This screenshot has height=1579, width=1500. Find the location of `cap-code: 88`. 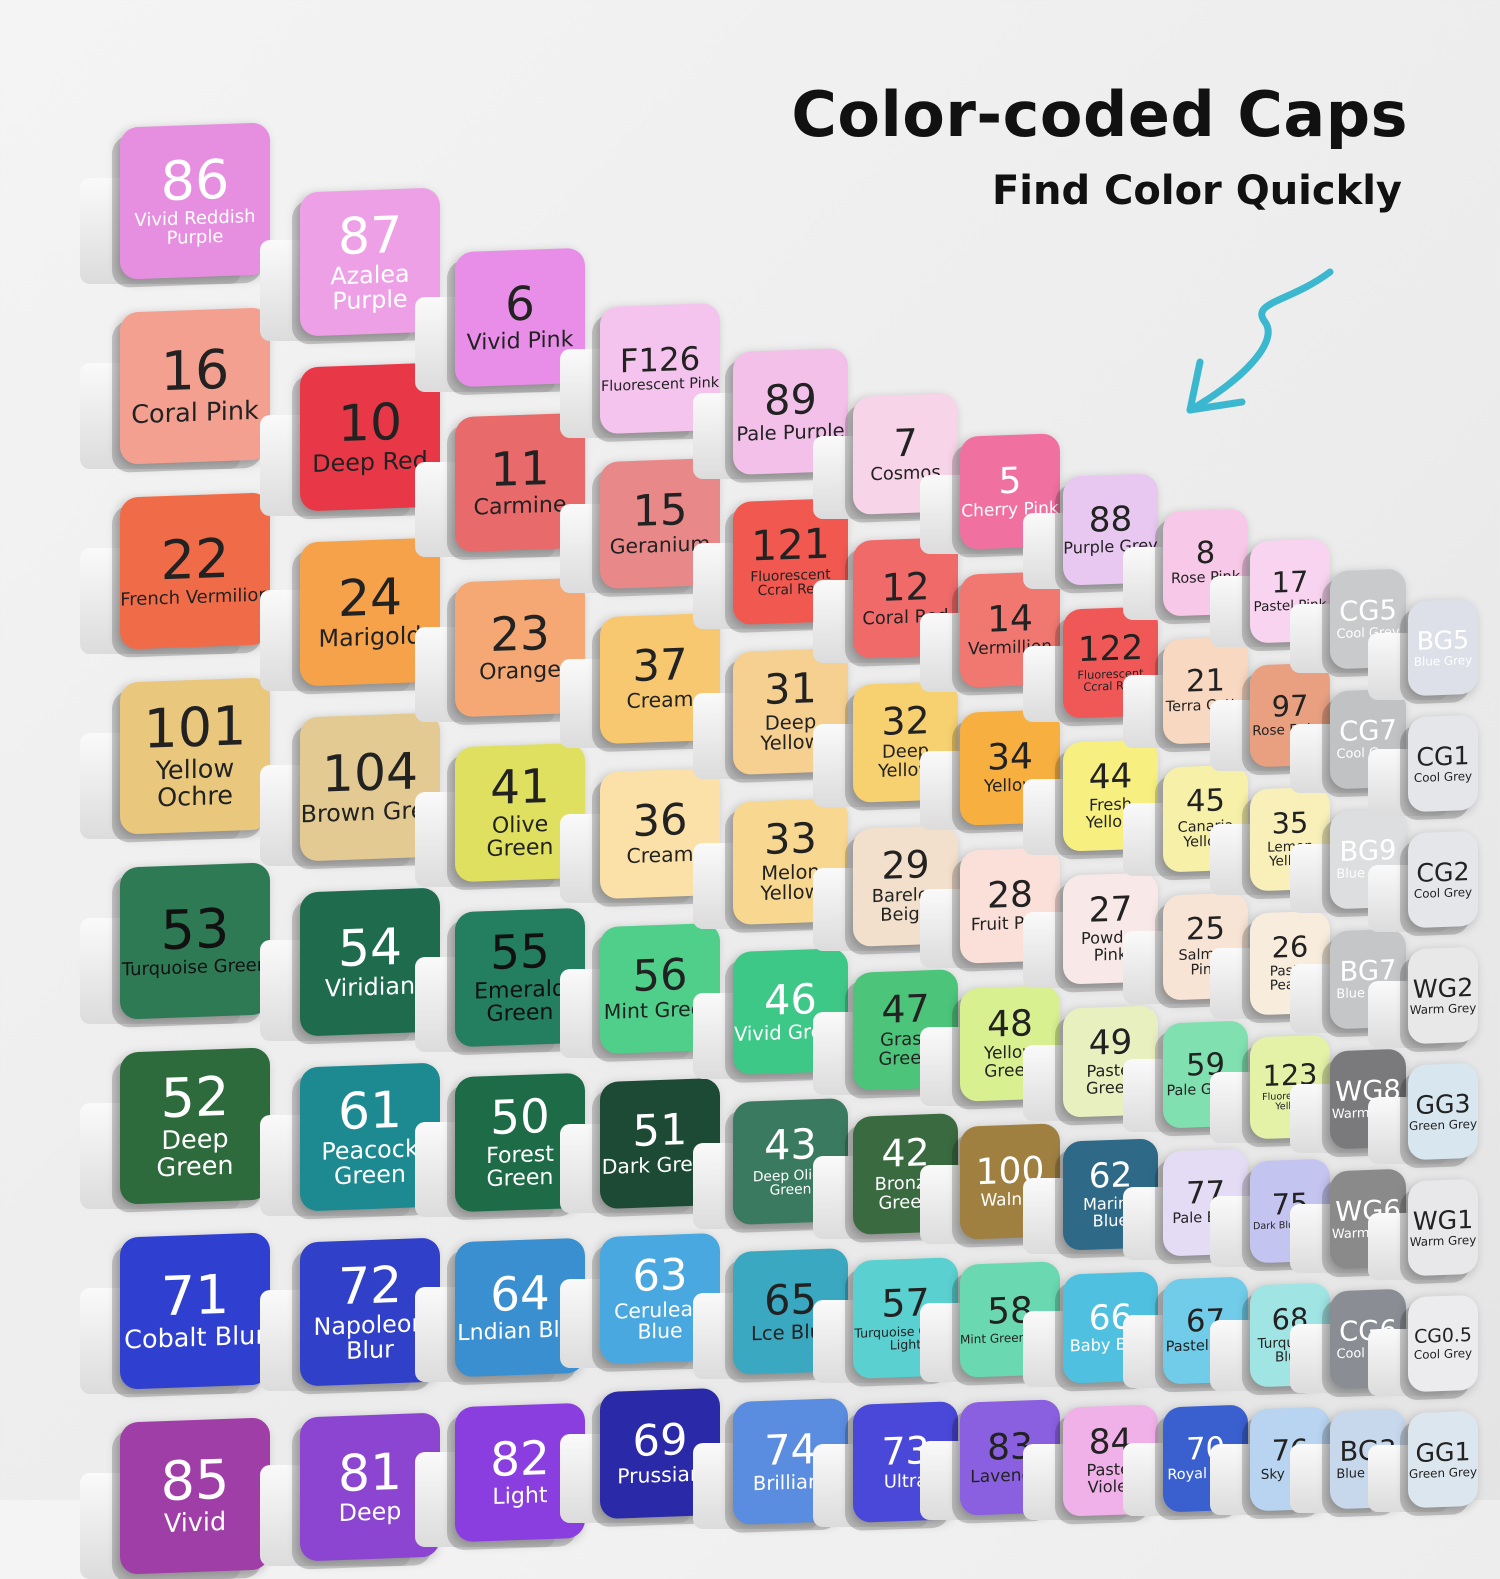

cap-code: 88 is located at coordinates (1110, 520).